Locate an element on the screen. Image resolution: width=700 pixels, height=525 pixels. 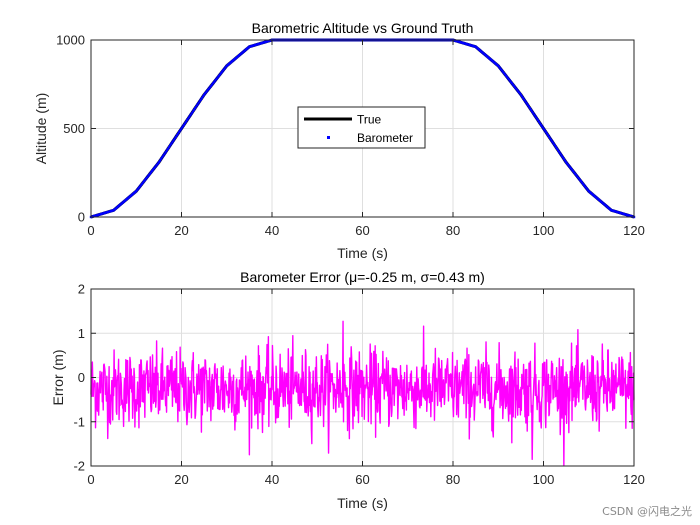
legend-barometer-swatch is located at coordinates (328, 137).